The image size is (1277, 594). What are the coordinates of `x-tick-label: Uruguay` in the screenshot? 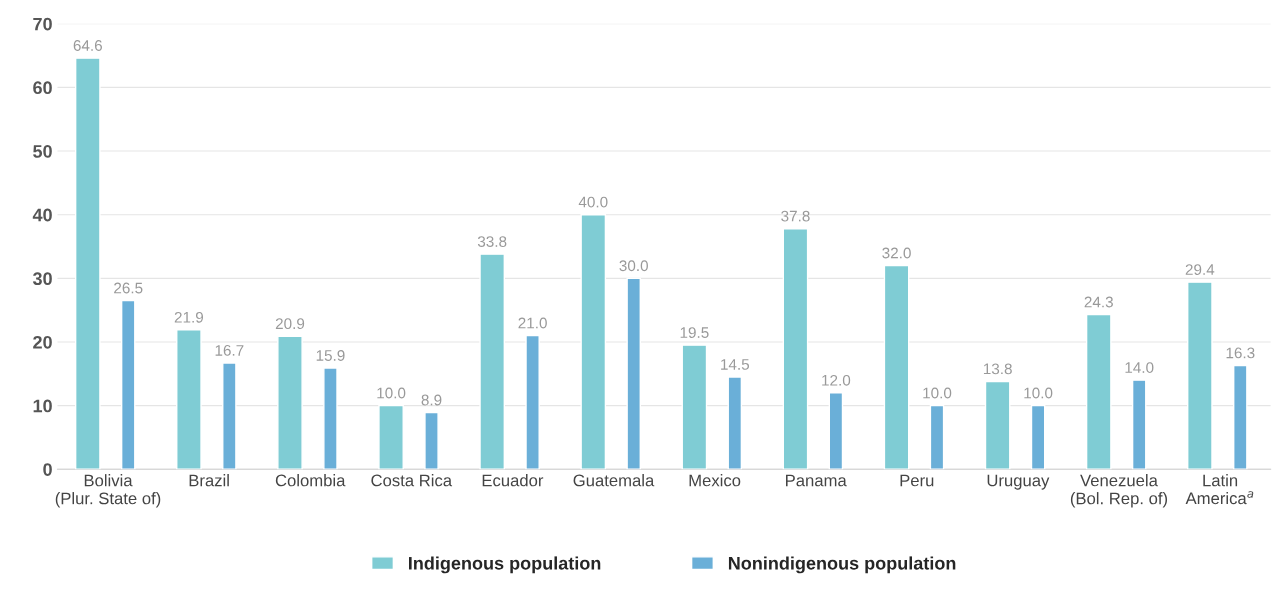 It's located at (1018, 482).